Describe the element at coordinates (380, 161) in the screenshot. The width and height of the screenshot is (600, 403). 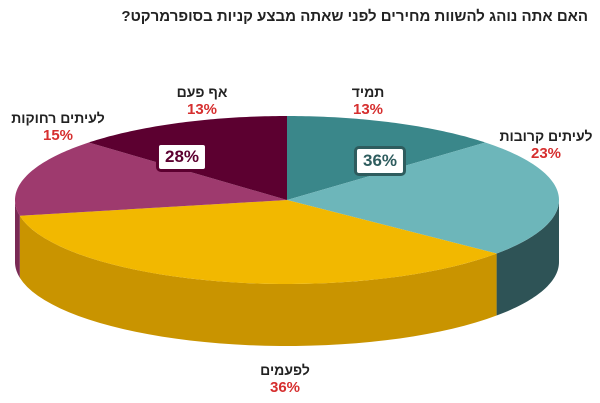
I see `group-label-frequent: 36%` at that location.